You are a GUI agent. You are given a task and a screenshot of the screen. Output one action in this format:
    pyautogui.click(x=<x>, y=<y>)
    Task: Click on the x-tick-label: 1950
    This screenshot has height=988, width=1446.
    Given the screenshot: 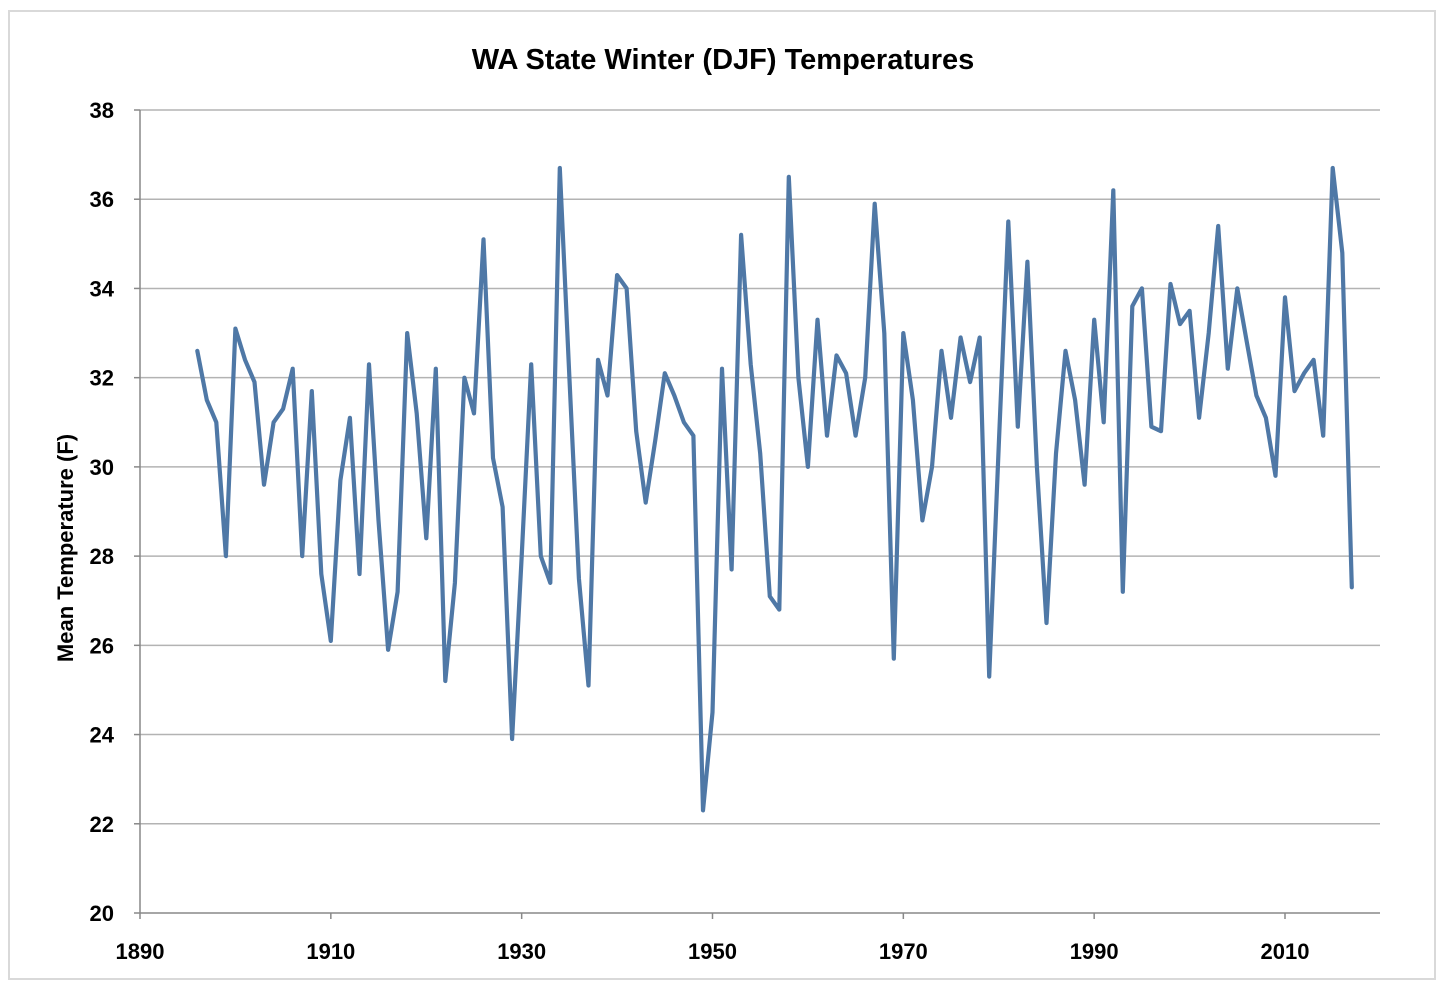 What is the action you would take?
    pyautogui.click(x=712, y=951)
    